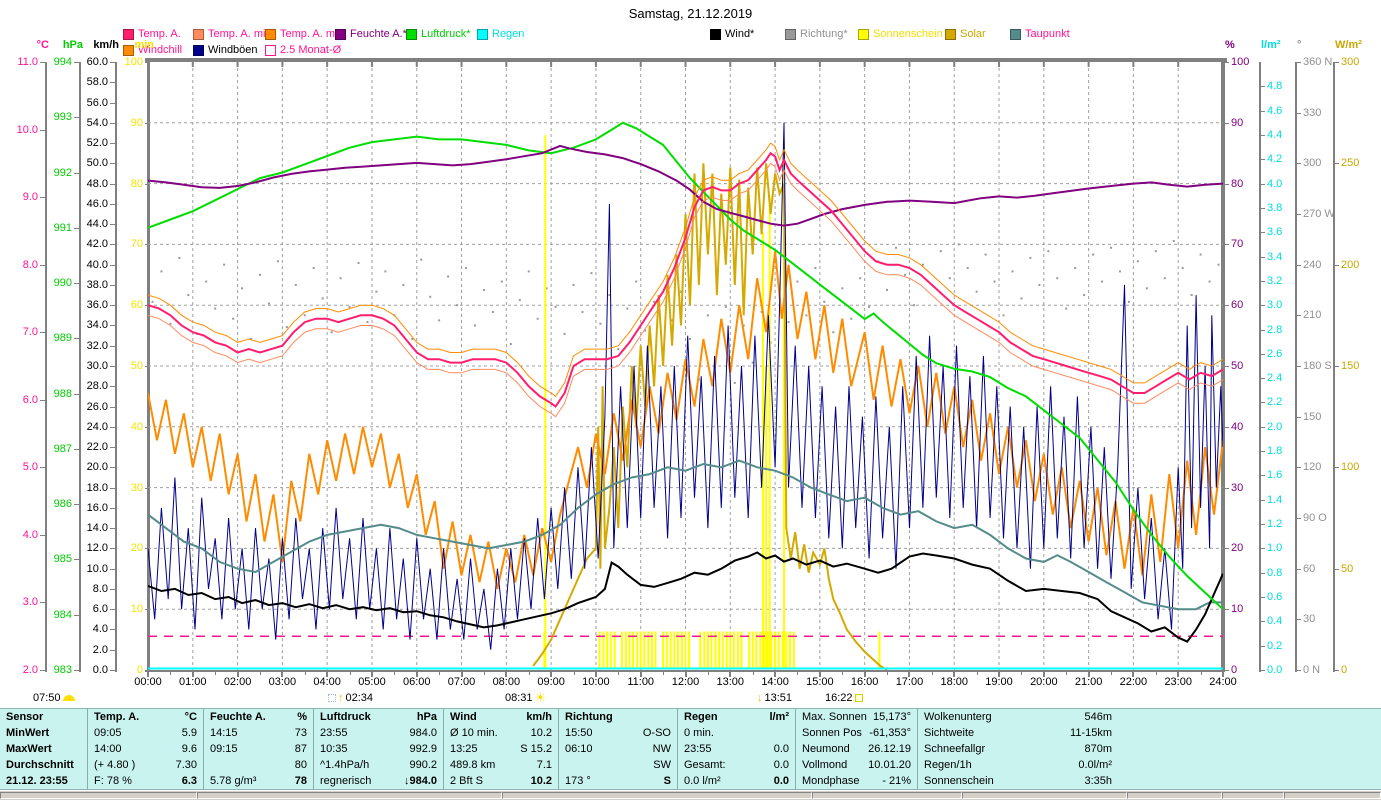 The image size is (1381, 800). What do you see at coordinates (346, 781) in the screenshot?
I see `table-cell-label: regnerisch` at bounding box center [346, 781].